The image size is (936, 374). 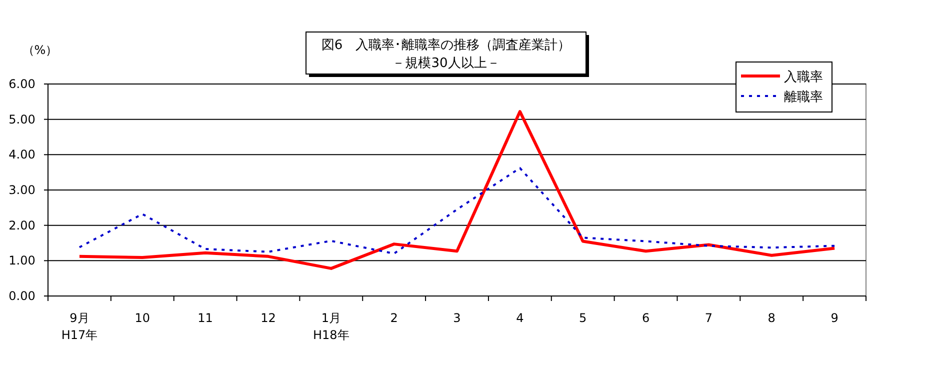 I want to click on legend-label: 入職率, so click(x=803, y=77).